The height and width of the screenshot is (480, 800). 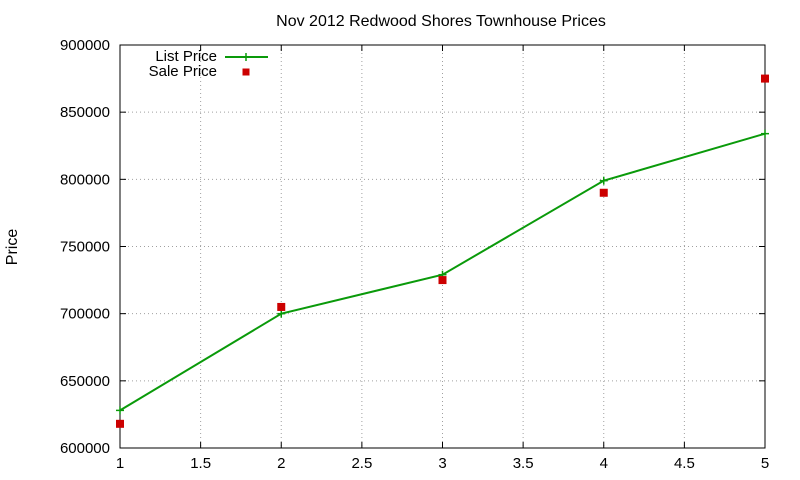 I want to click on x-tick-label: 1, so click(x=120, y=463).